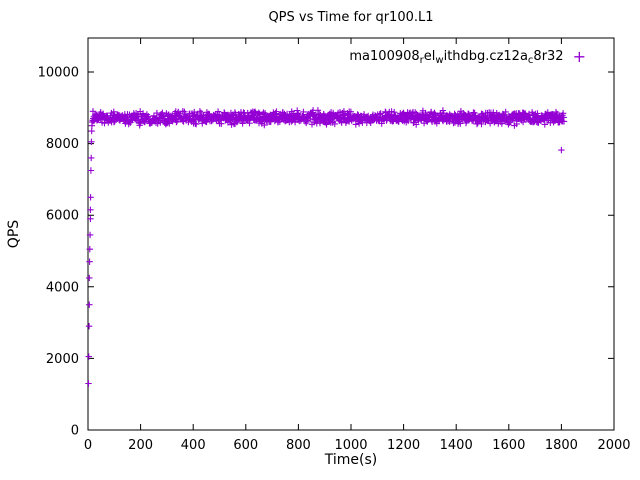 Image resolution: width=640 pixels, height=480 pixels. I want to click on x-tick-label: 1200, so click(403, 445).